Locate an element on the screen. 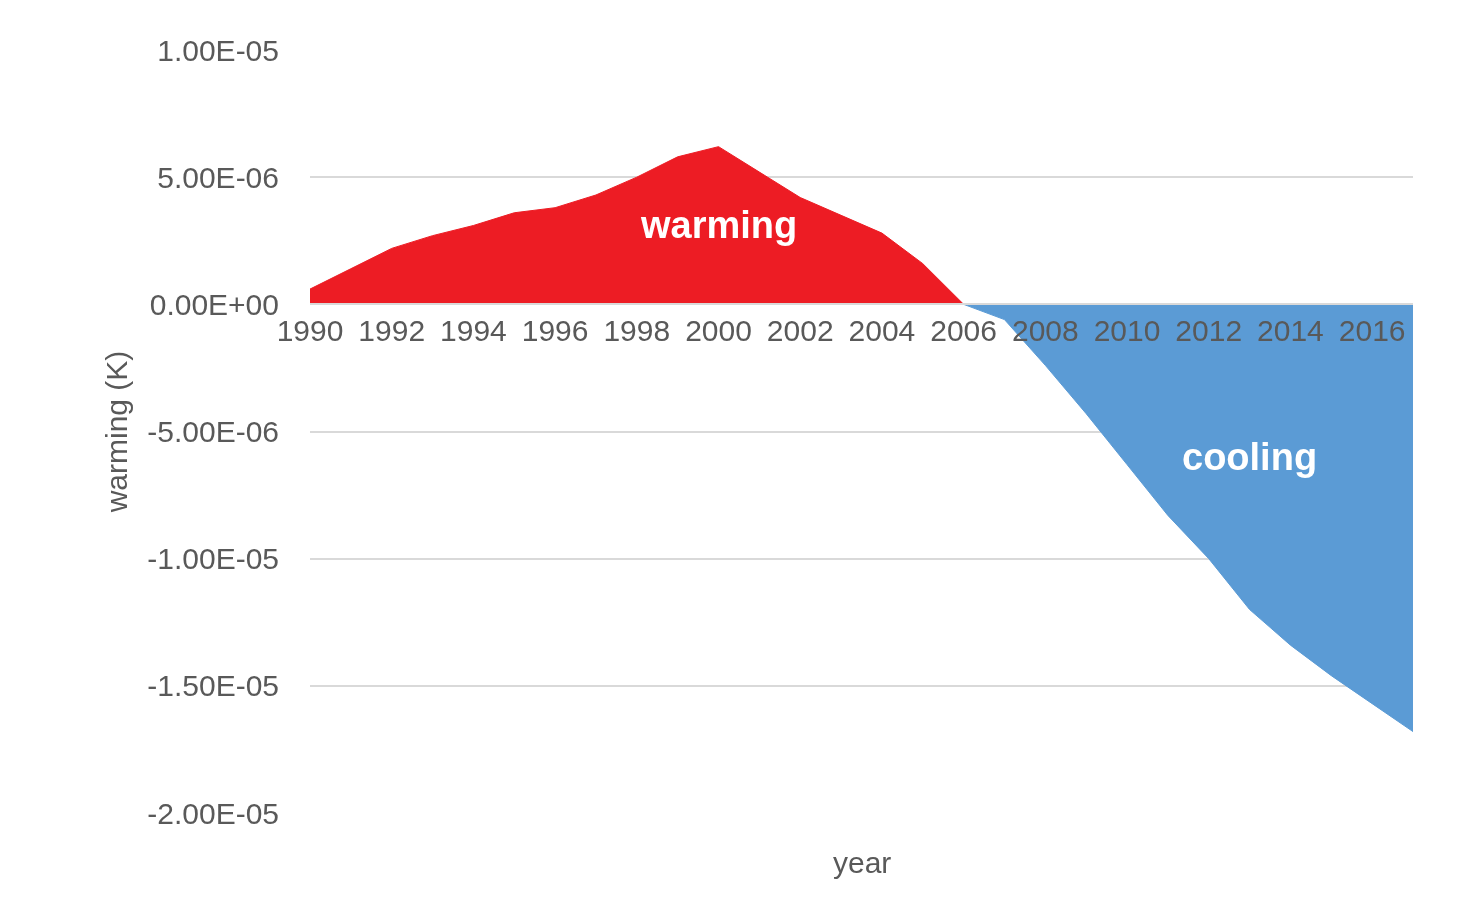 Image resolution: width=1483 pixels, height=918 pixels. x-tick-label: 2000 is located at coordinates (718, 331).